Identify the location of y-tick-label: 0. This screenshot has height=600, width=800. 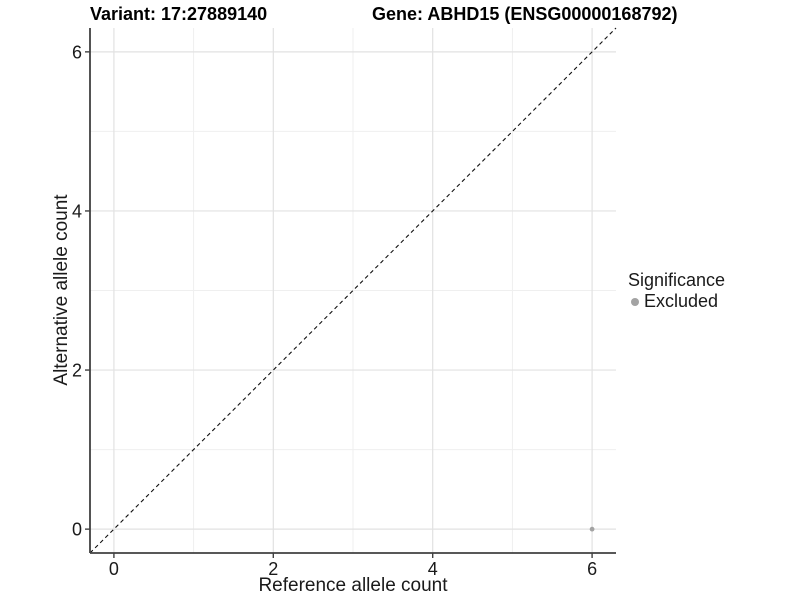
(77, 530).